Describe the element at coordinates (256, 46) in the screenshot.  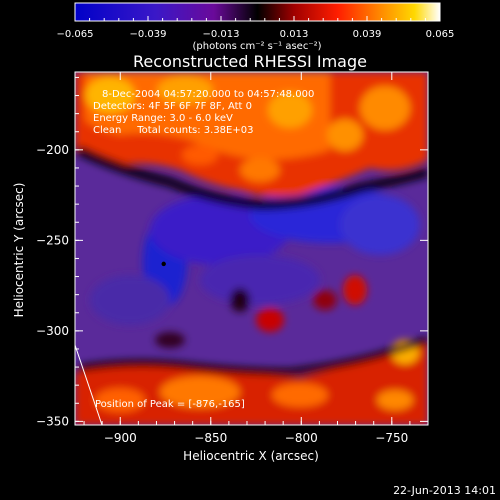
I see `colorbar-label: (photons cm⁻² s⁻¹ asec⁻²)` at that location.